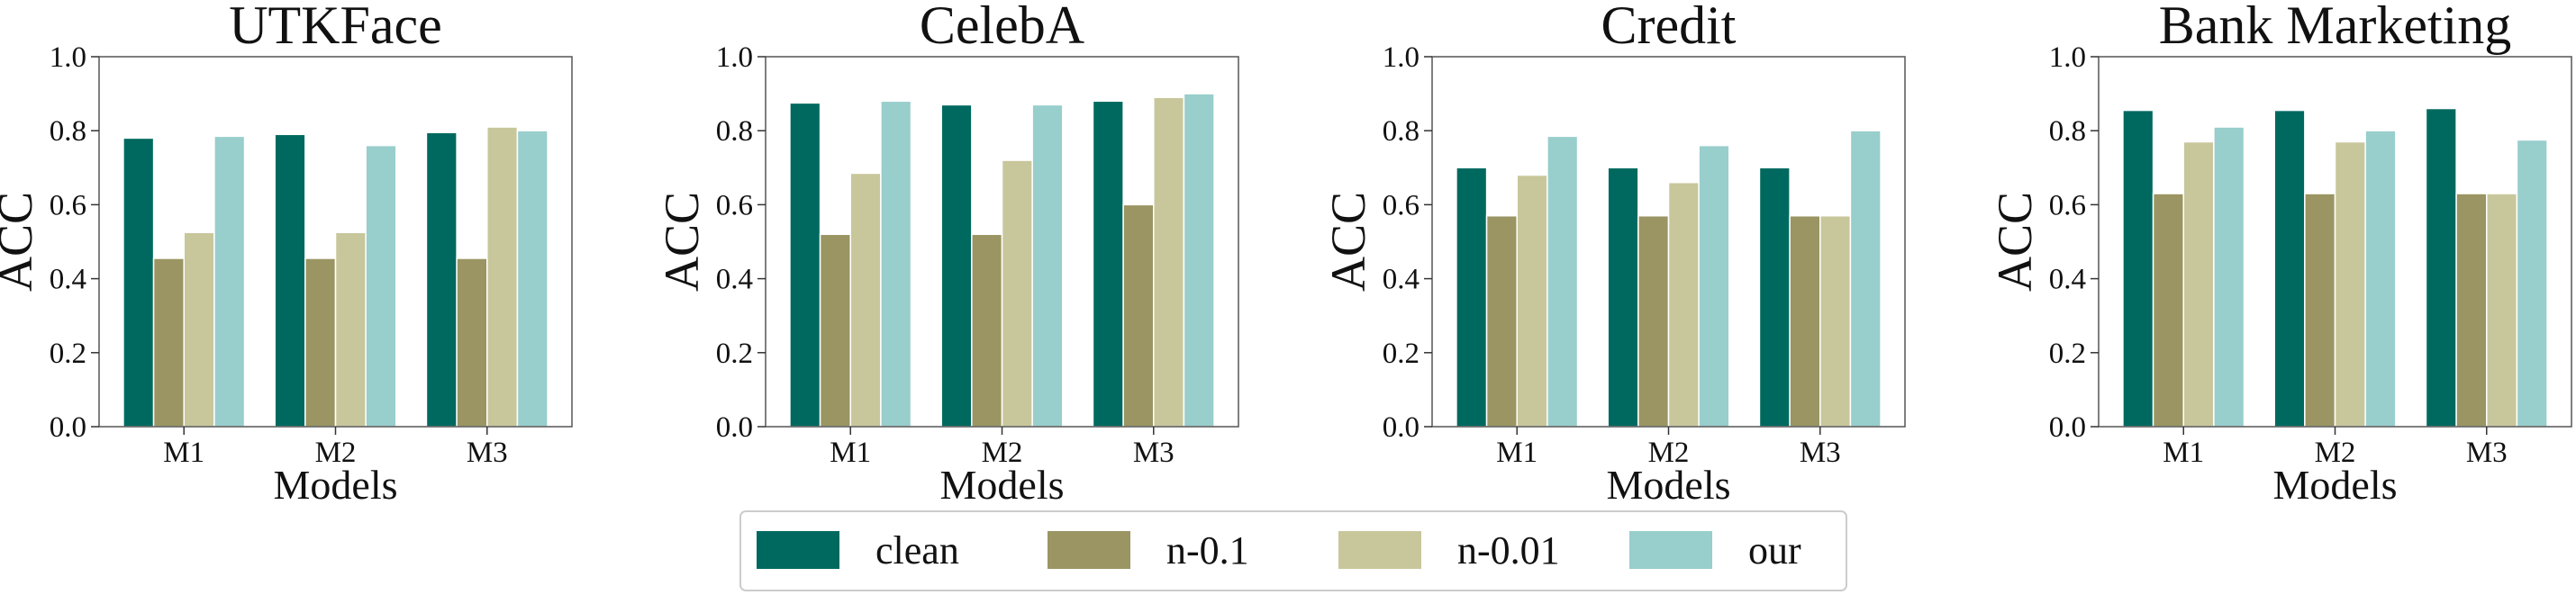 Image resolution: width=2576 pixels, height=595 pixels. What do you see at coordinates (798, 550) in the screenshot?
I see `legend-swatch-clean` at bounding box center [798, 550].